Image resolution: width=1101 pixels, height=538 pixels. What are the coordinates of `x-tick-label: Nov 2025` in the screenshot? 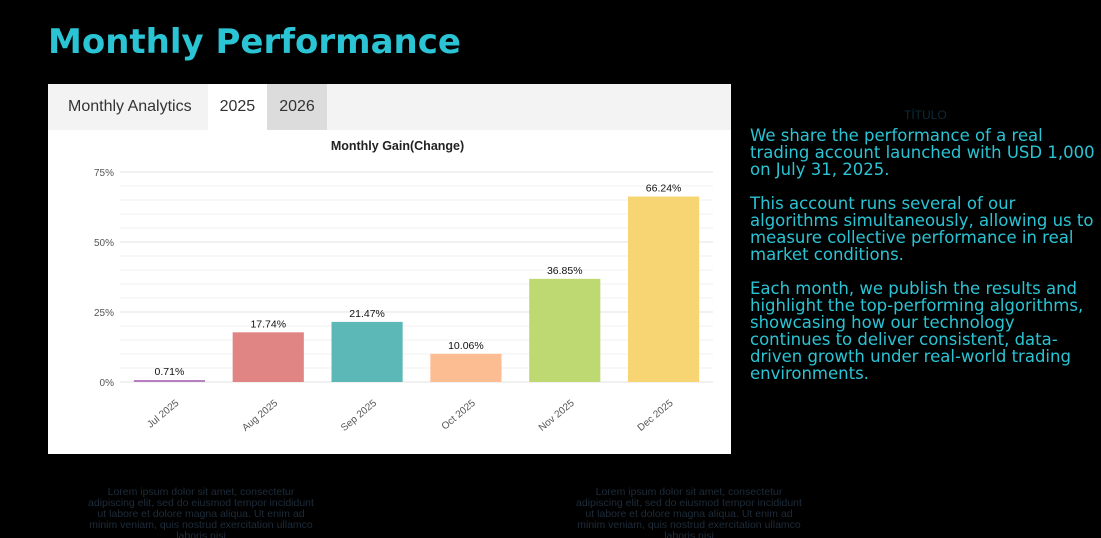 It's located at (557, 416).